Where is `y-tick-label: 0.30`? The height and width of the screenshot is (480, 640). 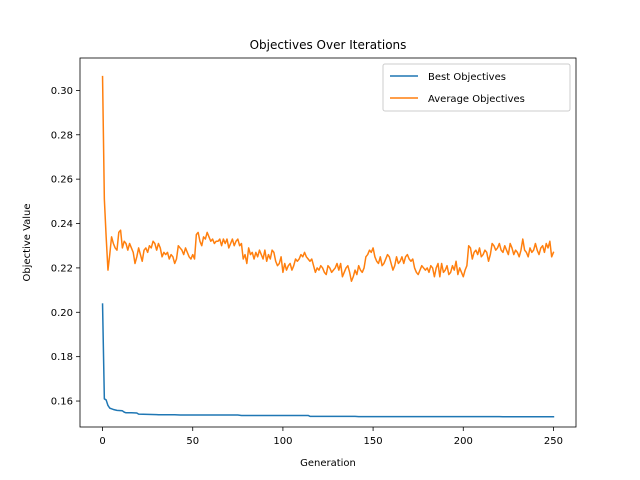
y-tick-label: 0.30 is located at coordinates (62, 91).